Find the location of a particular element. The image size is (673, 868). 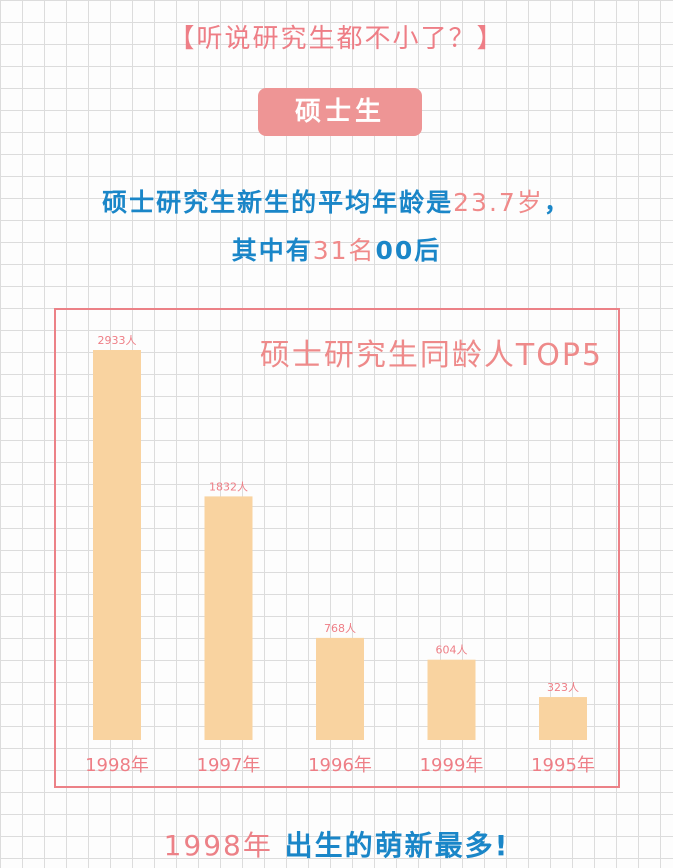

bar-value-label-4: 323人 is located at coordinates (563, 687).